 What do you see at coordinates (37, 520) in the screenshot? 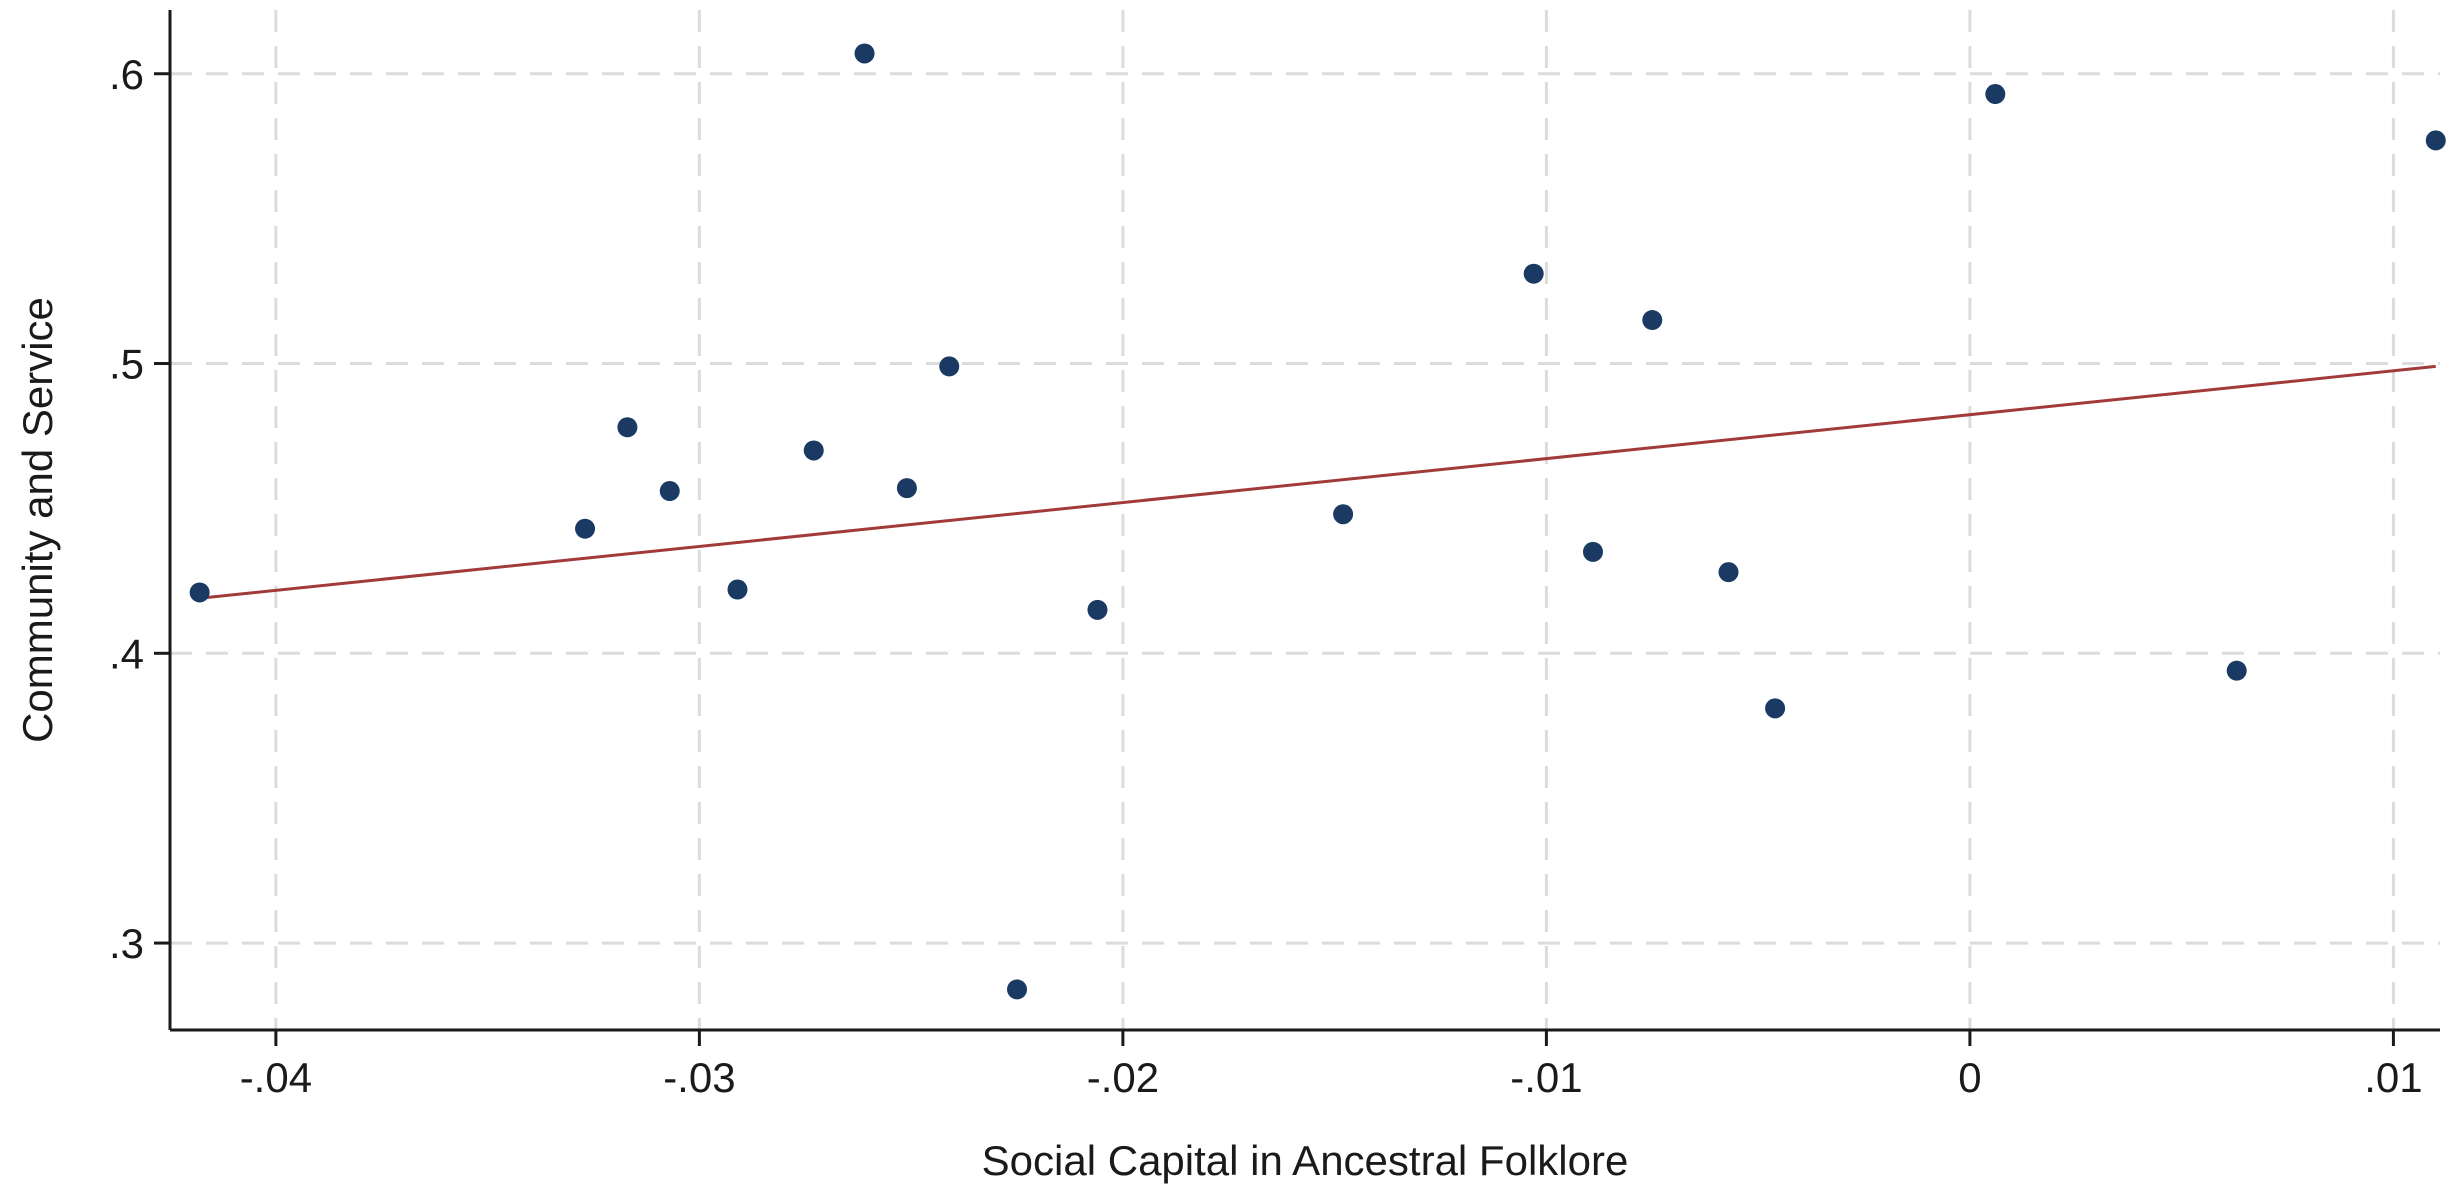
I see `y-axis-title: Community and Service` at bounding box center [37, 520].